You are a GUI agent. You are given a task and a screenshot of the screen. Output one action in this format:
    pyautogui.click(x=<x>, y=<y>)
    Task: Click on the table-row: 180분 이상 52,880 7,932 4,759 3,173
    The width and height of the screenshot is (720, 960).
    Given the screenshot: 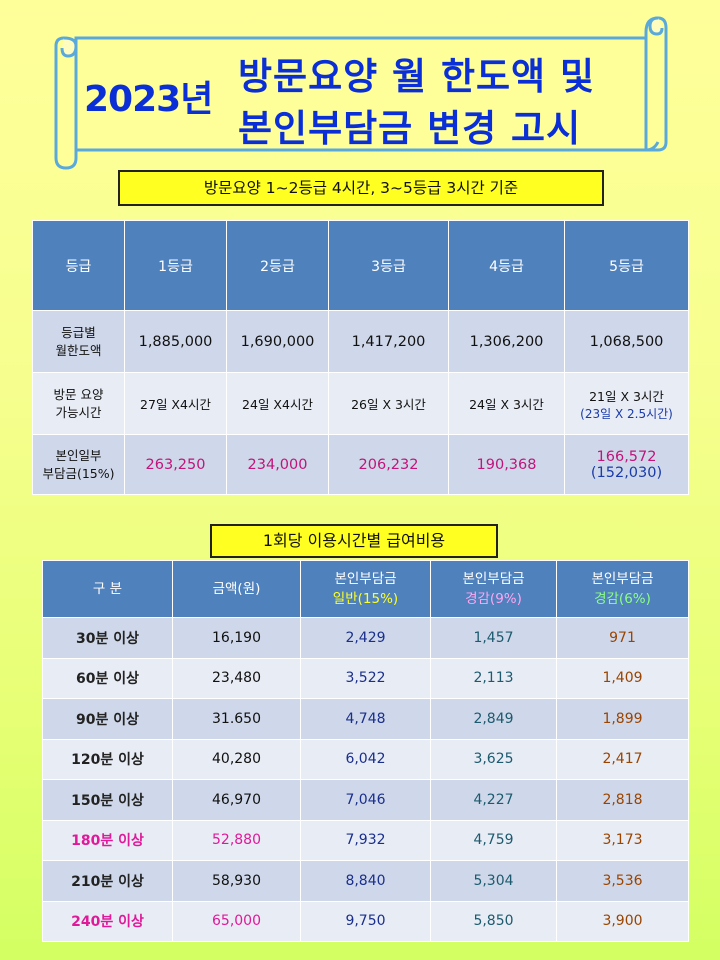 What is the action you would take?
    pyautogui.click(x=365, y=840)
    